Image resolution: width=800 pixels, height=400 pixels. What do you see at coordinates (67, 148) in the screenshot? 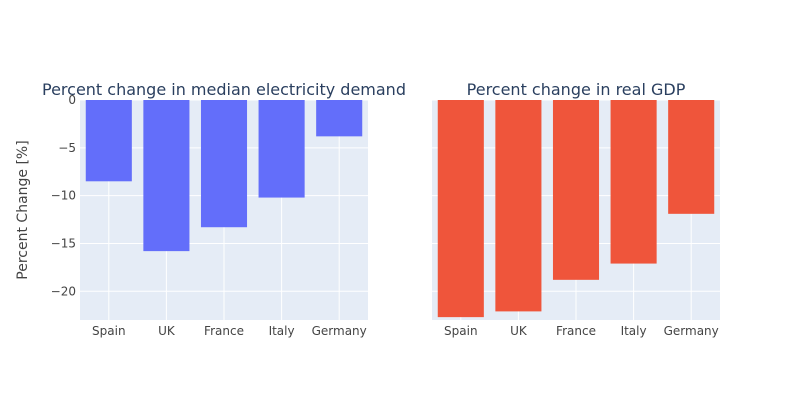
I see `y-tick-label: −5` at bounding box center [67, 148].